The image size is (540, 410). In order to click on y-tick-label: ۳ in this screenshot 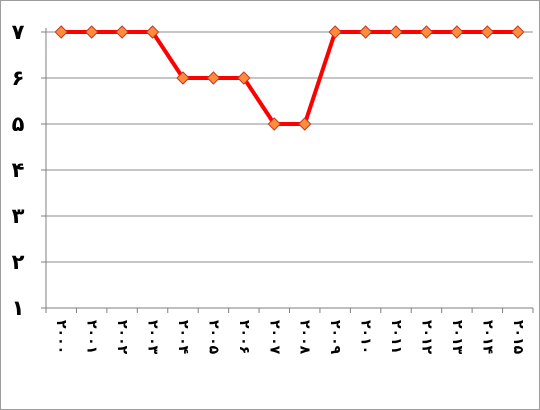, I will do `click(18, 216)`.